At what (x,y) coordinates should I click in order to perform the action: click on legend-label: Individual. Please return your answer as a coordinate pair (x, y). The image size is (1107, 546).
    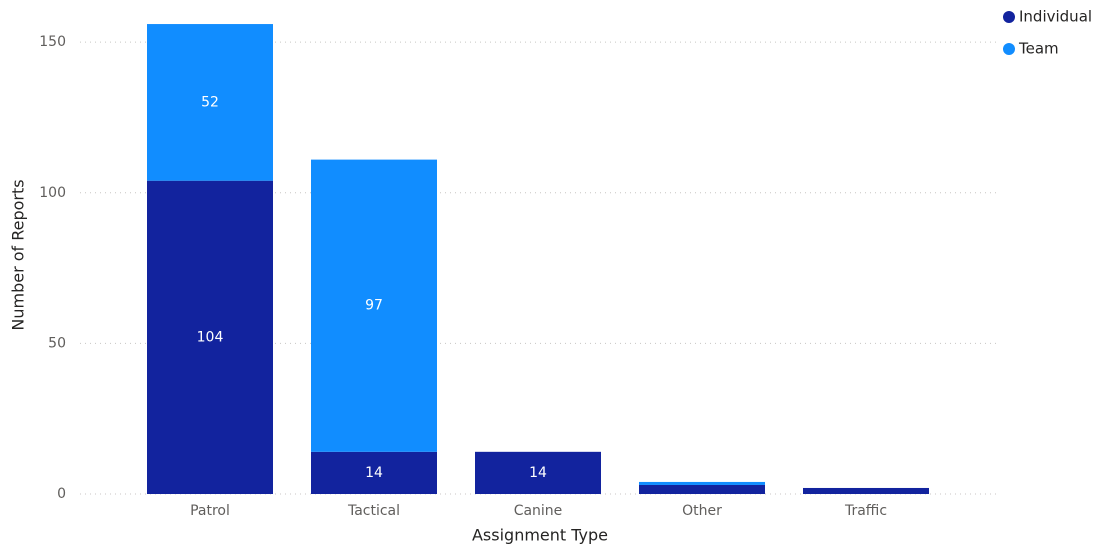
    Looking at the image, I should click on (1055, 17).